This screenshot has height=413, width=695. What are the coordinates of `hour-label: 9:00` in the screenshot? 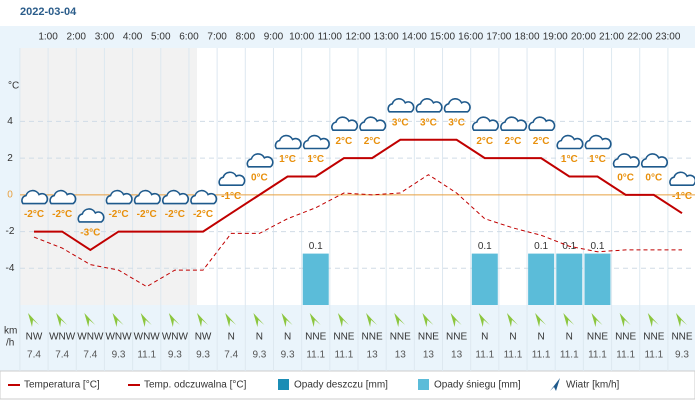 It's located at (274, 37).